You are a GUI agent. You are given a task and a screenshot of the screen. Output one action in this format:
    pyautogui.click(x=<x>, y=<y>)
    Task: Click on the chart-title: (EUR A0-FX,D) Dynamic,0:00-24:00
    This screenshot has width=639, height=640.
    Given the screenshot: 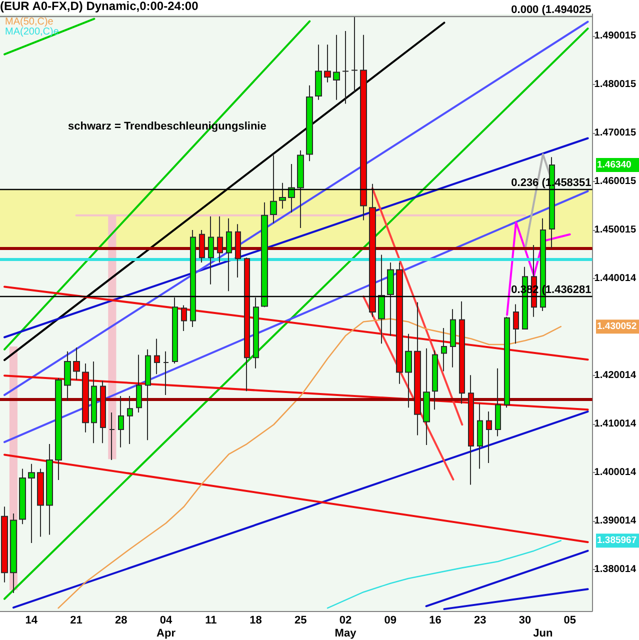 What is the action you would take?
    pyautogui.click(x=99, y=6)
    